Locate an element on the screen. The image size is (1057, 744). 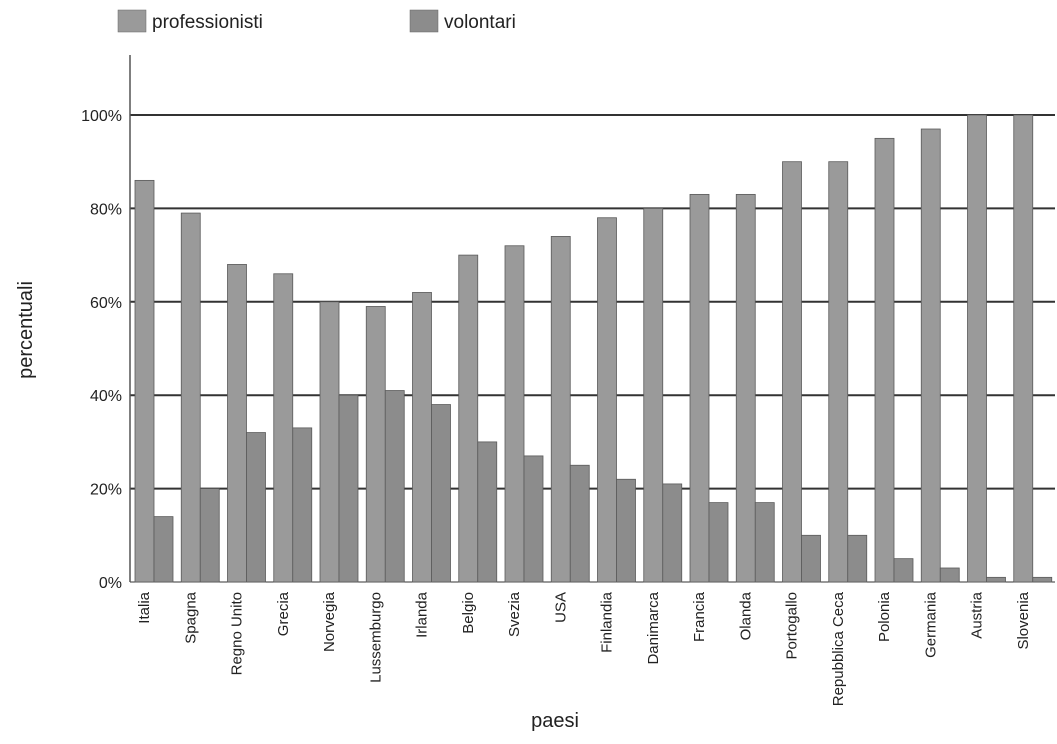
y-tick-label: 60% is located at coordinates (106, 303).